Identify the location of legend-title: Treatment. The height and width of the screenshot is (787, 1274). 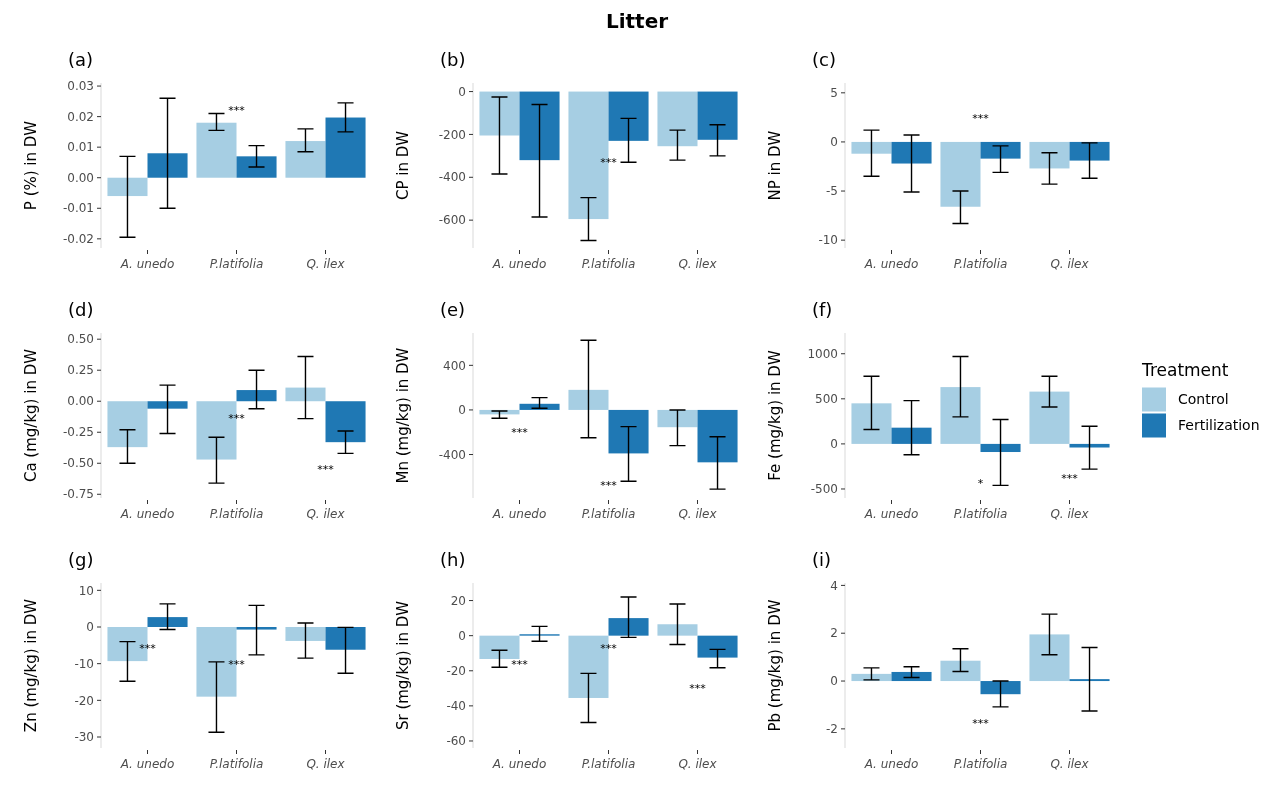
(1185, 369).